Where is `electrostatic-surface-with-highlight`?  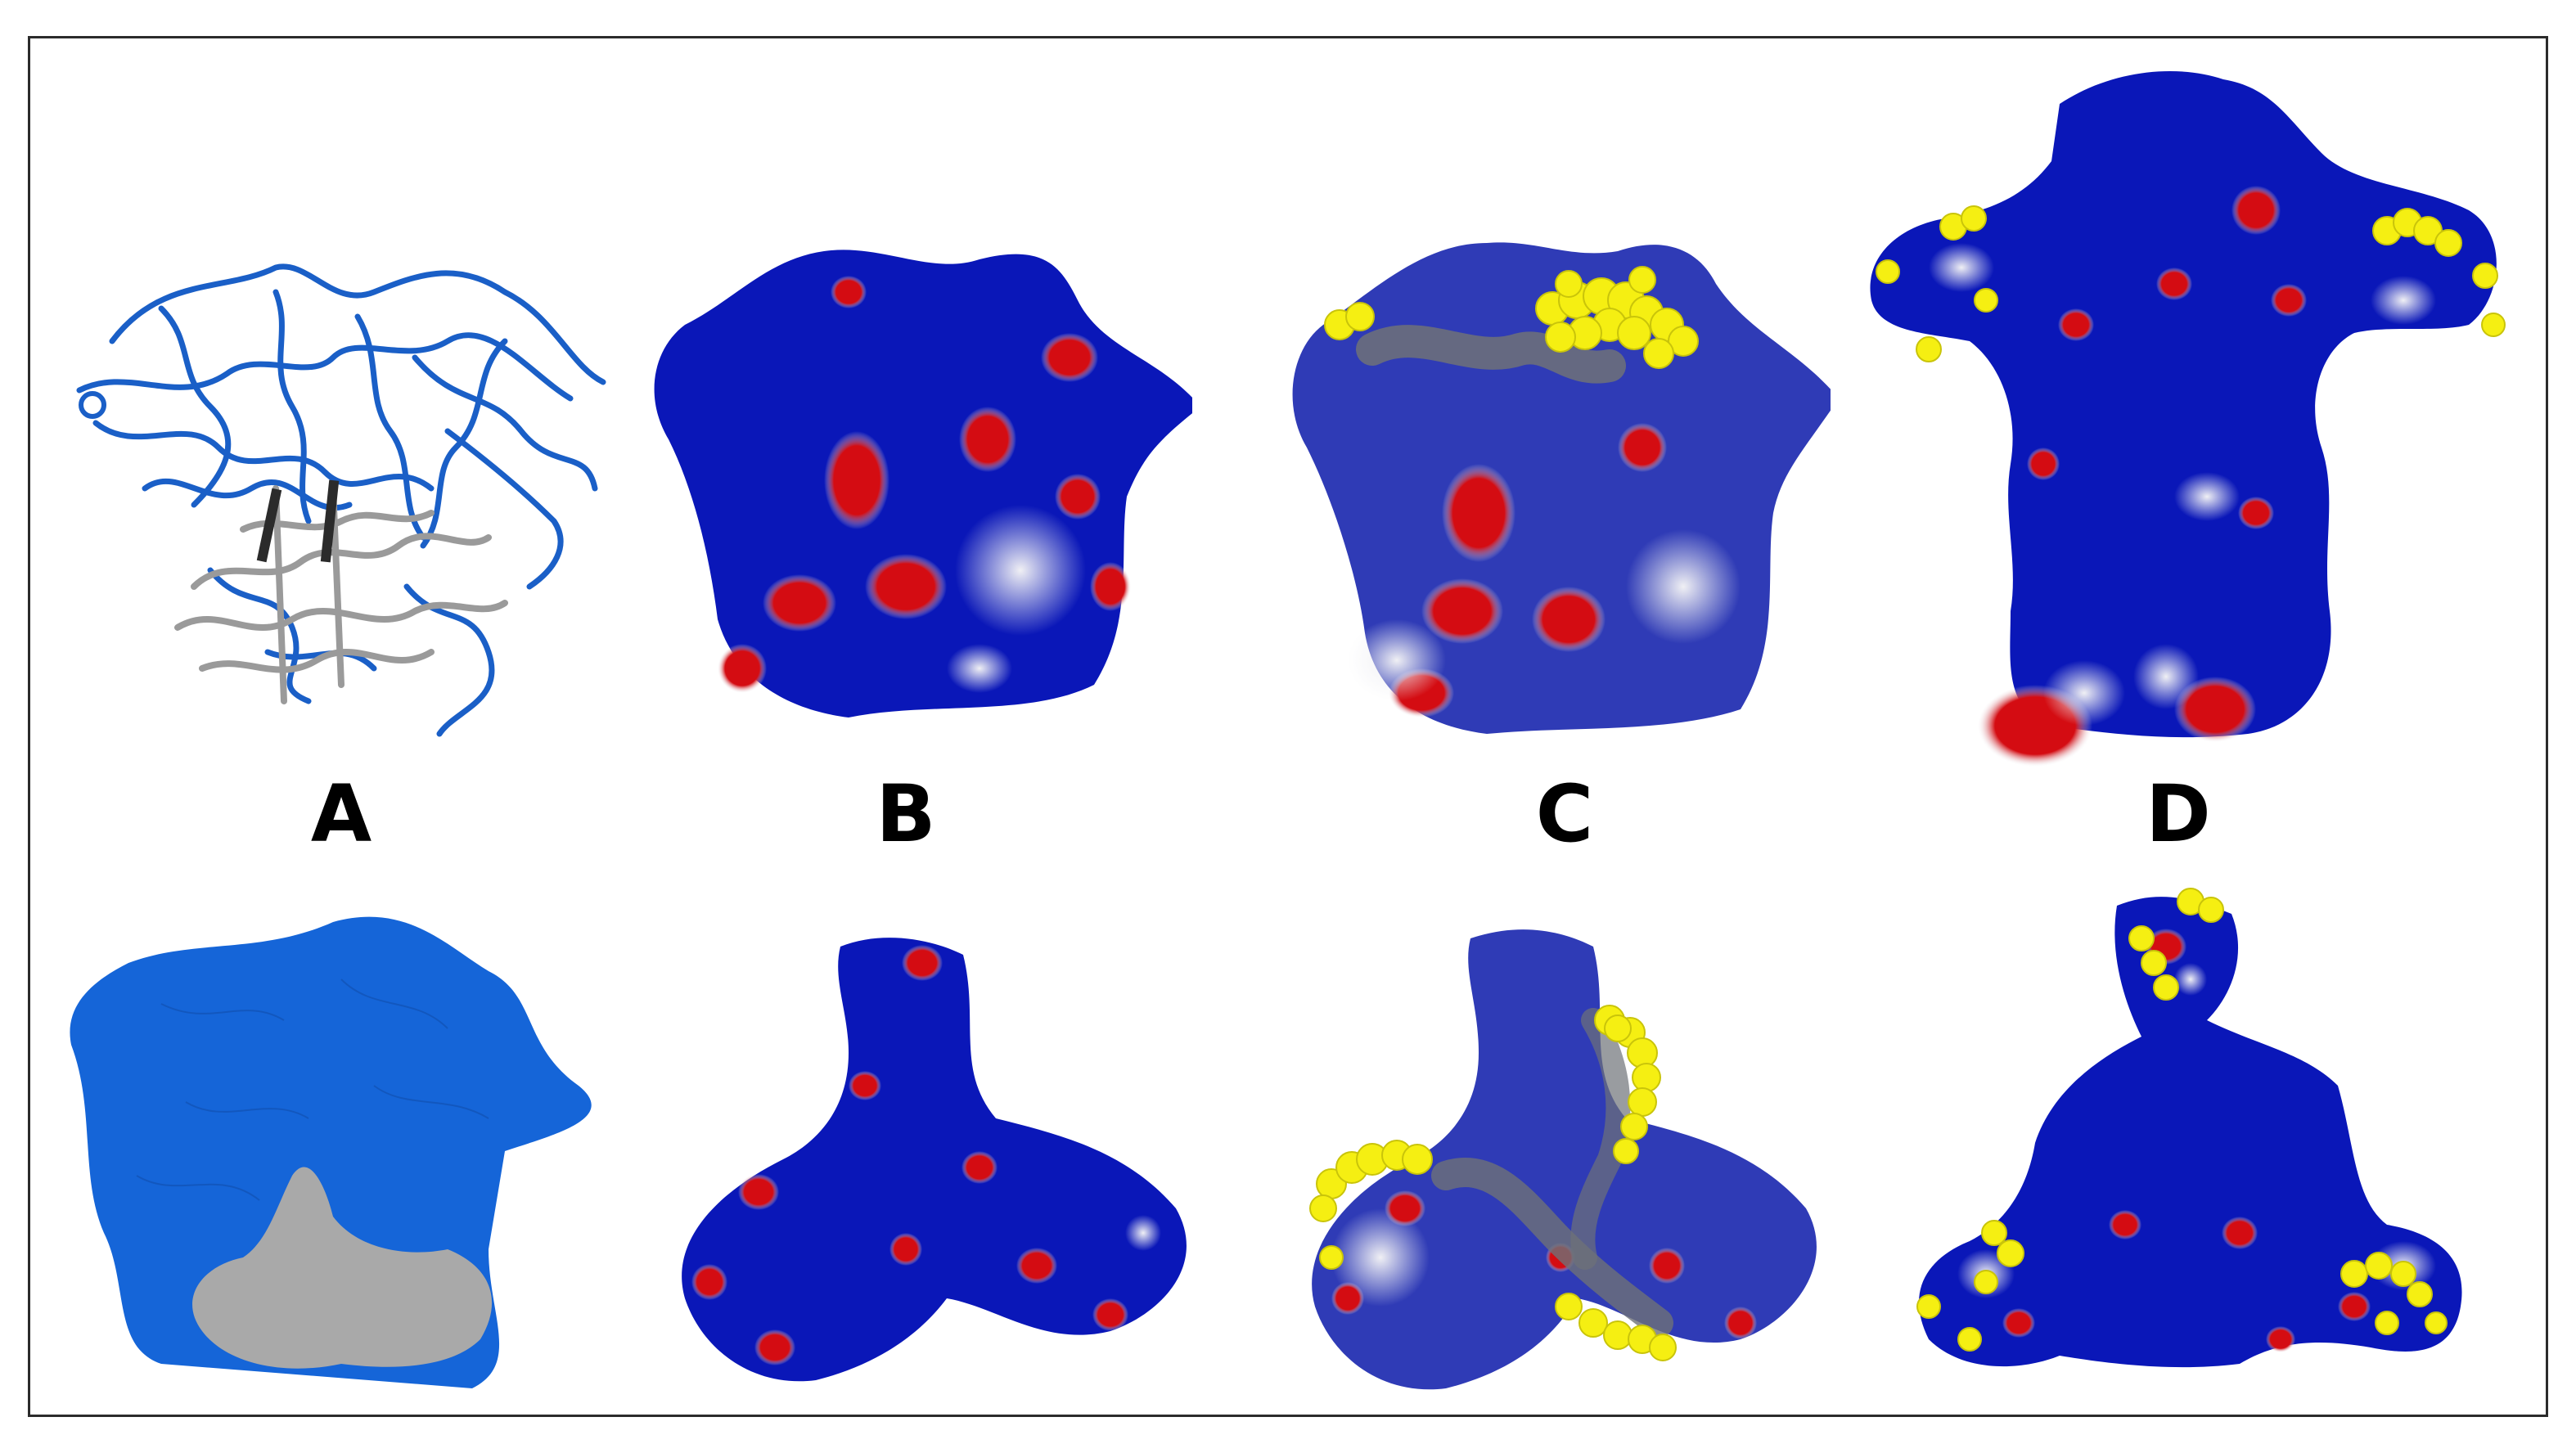 electrostatic-surface-with-highlight is located at coordinates (1561, 488).